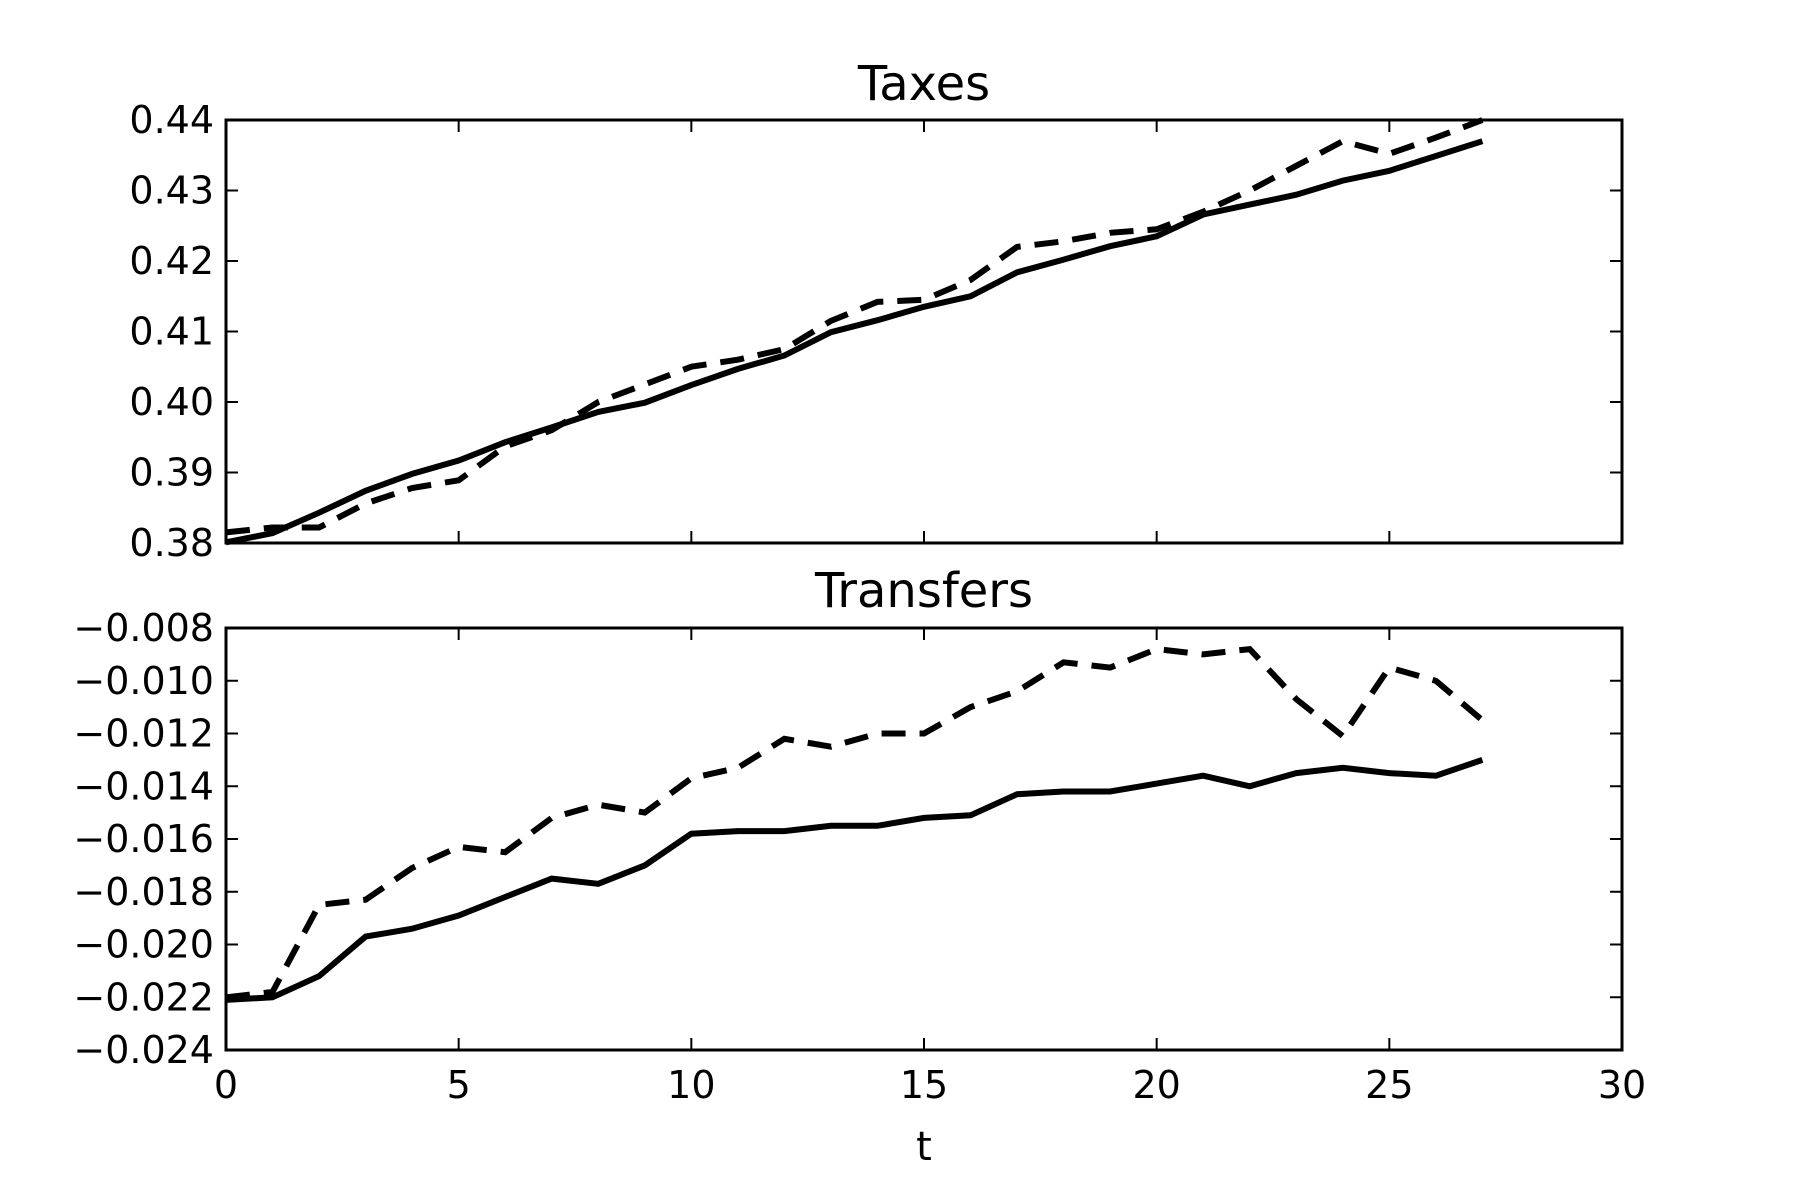 Image resolution: width=1800 pixels, height=1200 pixels. I want to click on taxes-y-tick-label: 0.40, so click(171, 402).